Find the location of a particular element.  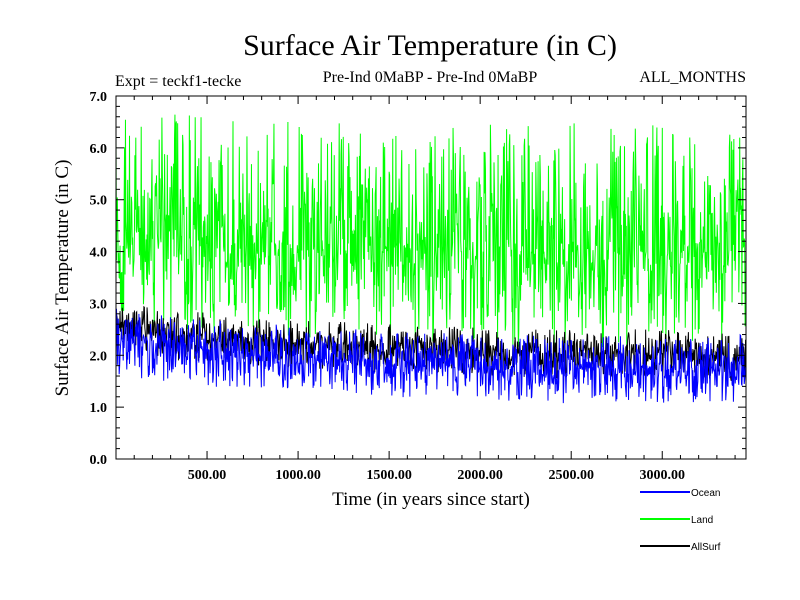

legend: Ocean Land AllSurf is located at coordinates (680, 520).